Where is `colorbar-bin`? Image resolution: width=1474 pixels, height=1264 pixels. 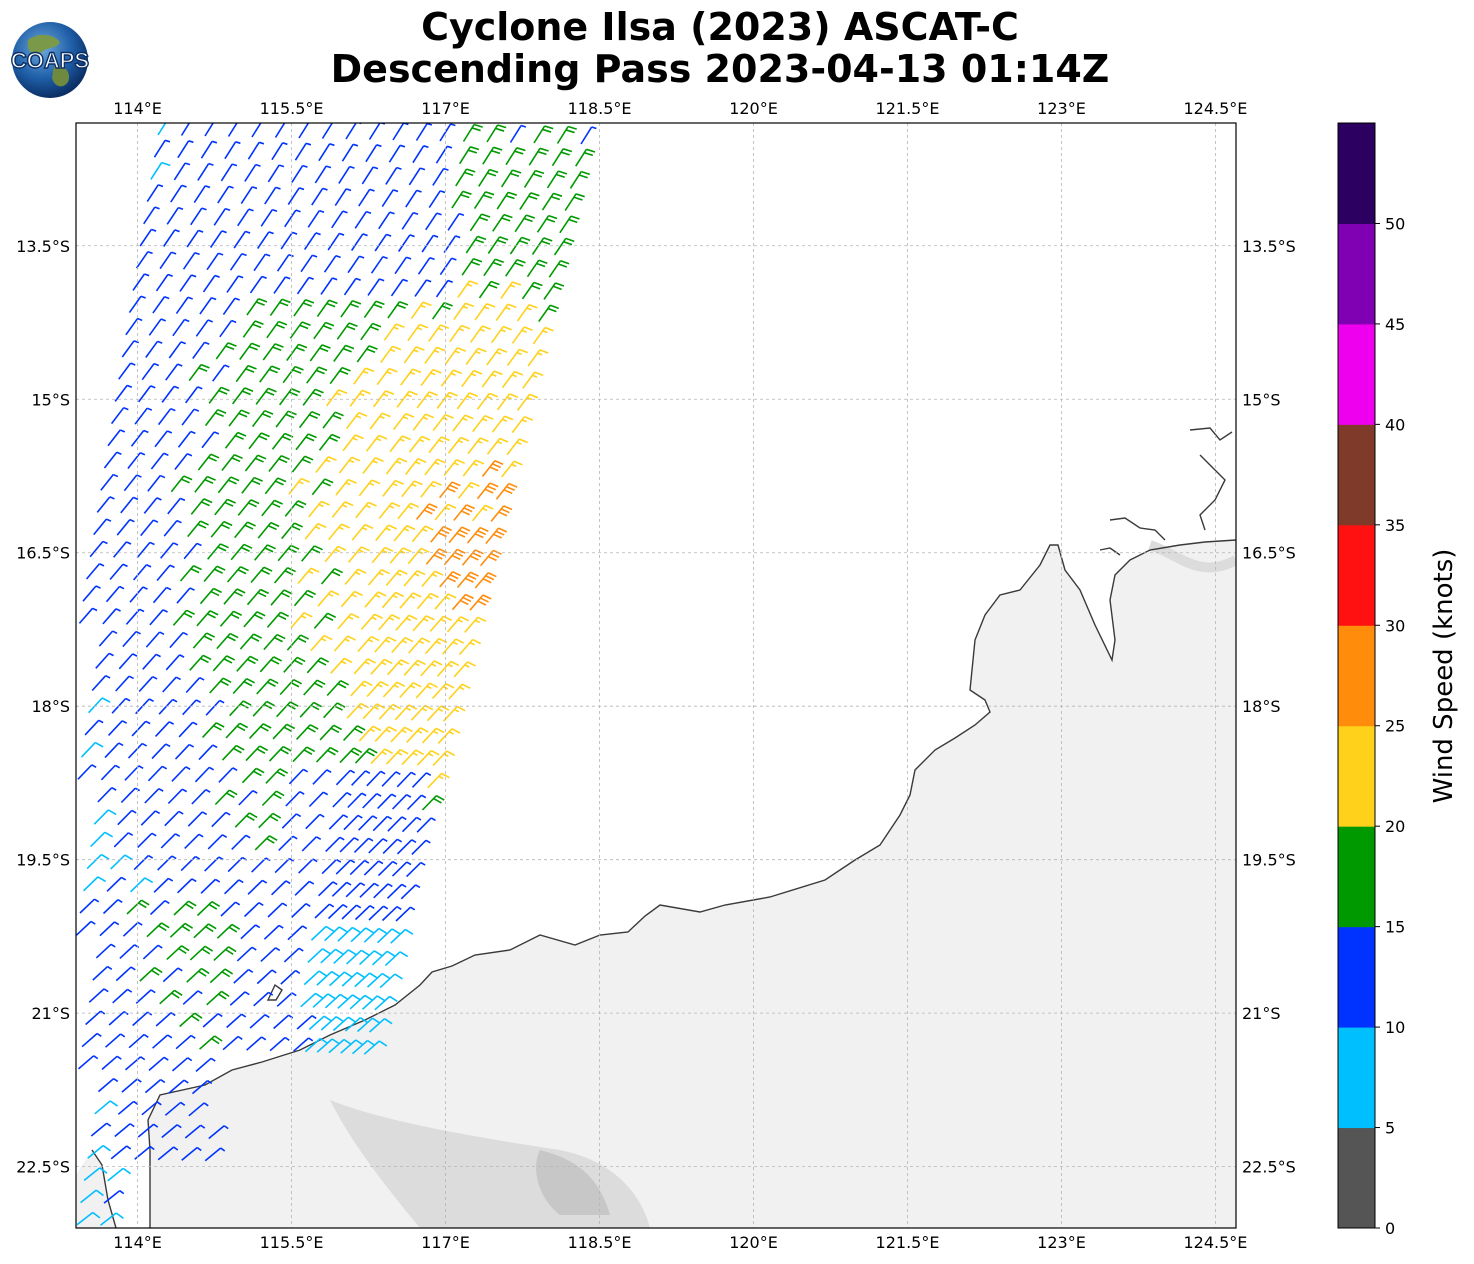
colorbar-bin is located at coordinates (1356, 977).